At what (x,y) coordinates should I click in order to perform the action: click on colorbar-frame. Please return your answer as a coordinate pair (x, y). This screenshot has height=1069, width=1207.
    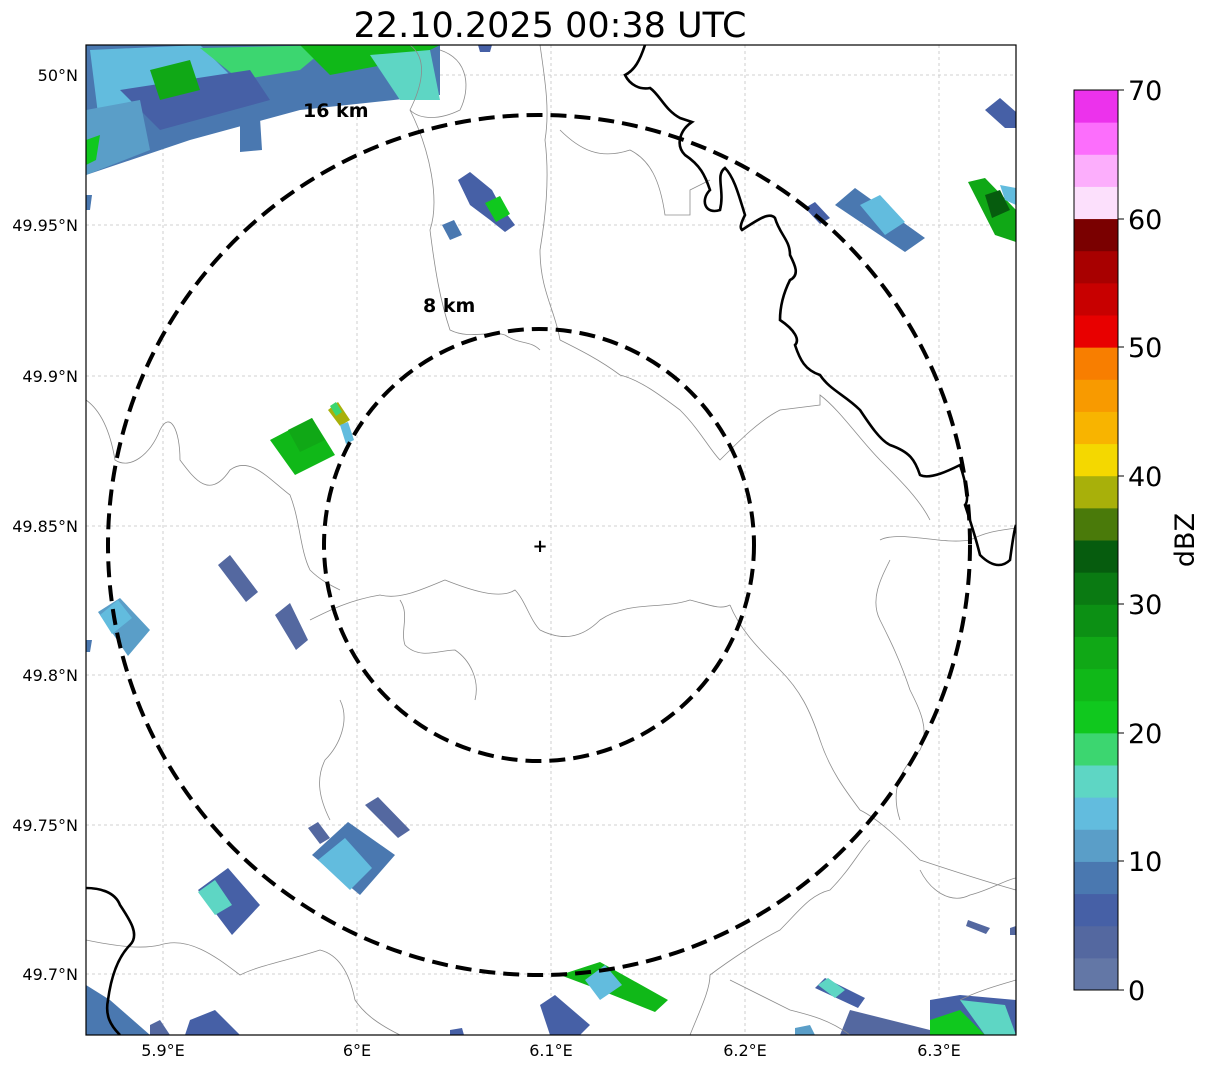
    Looking at the image, I should click on (1096, 540).